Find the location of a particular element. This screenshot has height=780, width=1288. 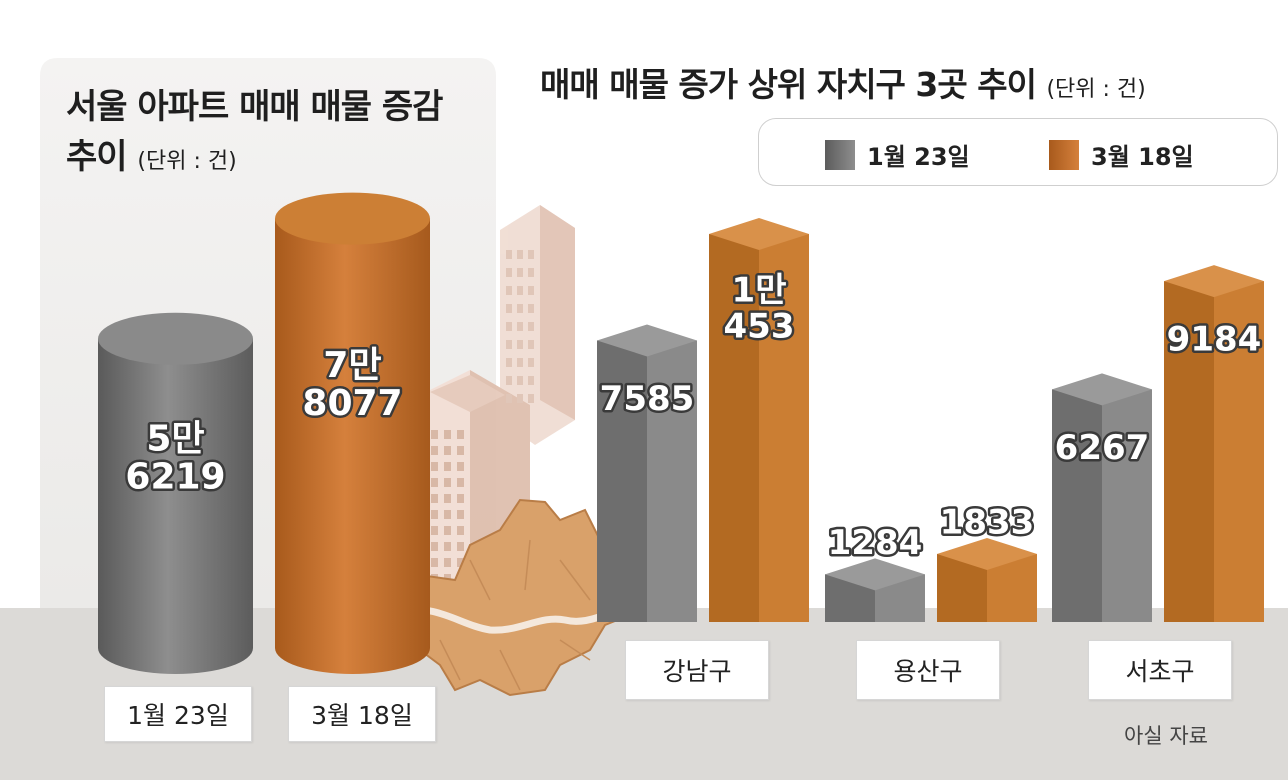

left-category-mar: 3월 18일 is located at coordinates (362, 714).